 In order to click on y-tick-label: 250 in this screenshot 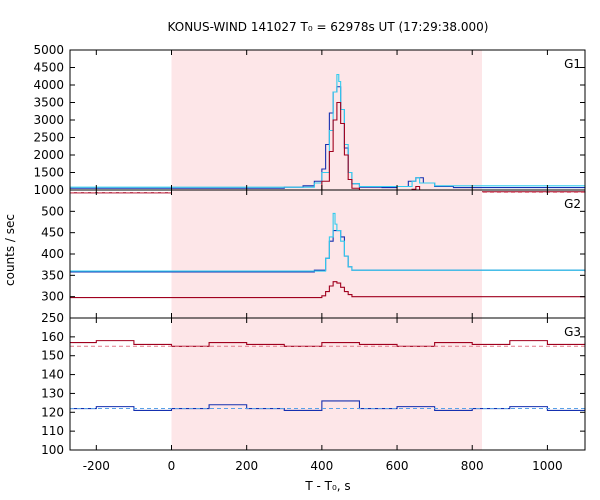, I will do `click(52, 318)`.